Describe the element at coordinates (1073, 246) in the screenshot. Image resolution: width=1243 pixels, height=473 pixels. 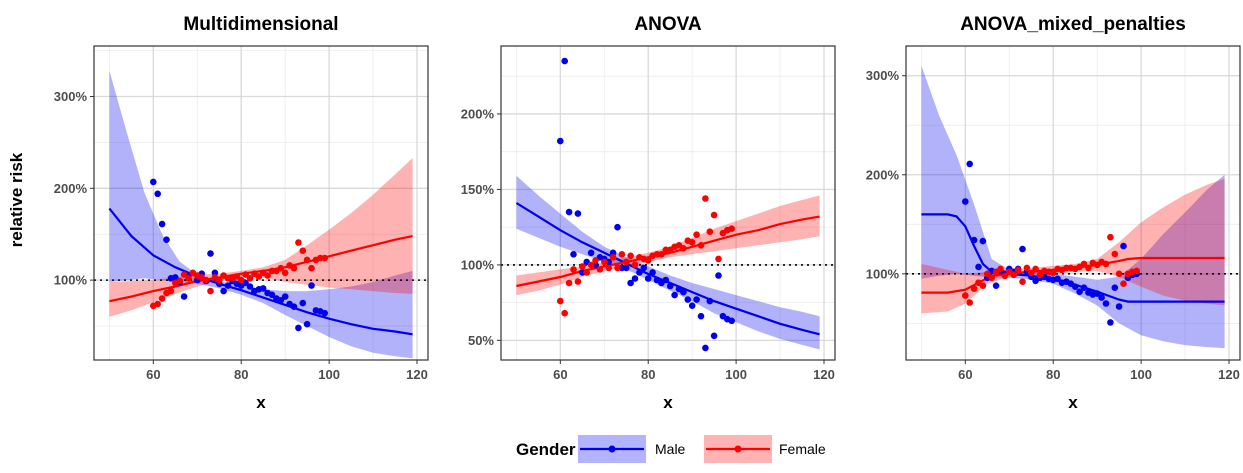
I see `ribbon-female` at that location.